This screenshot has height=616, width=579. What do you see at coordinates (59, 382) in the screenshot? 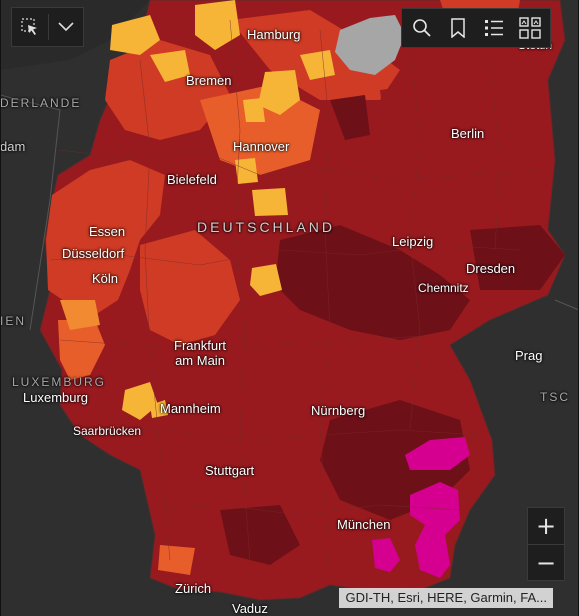
I see `label-luxembourg-country: LUXEMBURG` at bounding box center [59, 382].